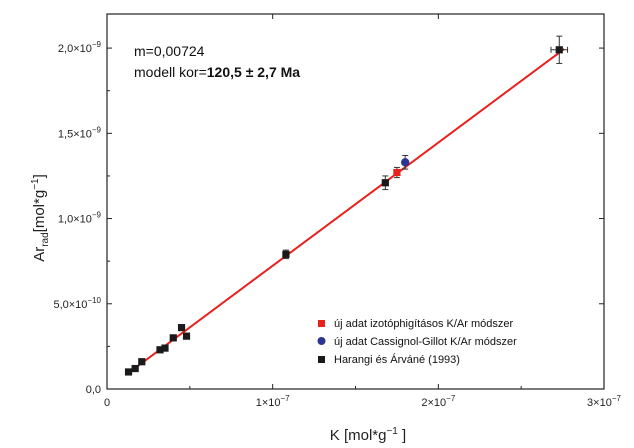 The width and height of the screenshot is (634, 448). I want to click on annotation-slope: m=0,00724, so click(169, 51).